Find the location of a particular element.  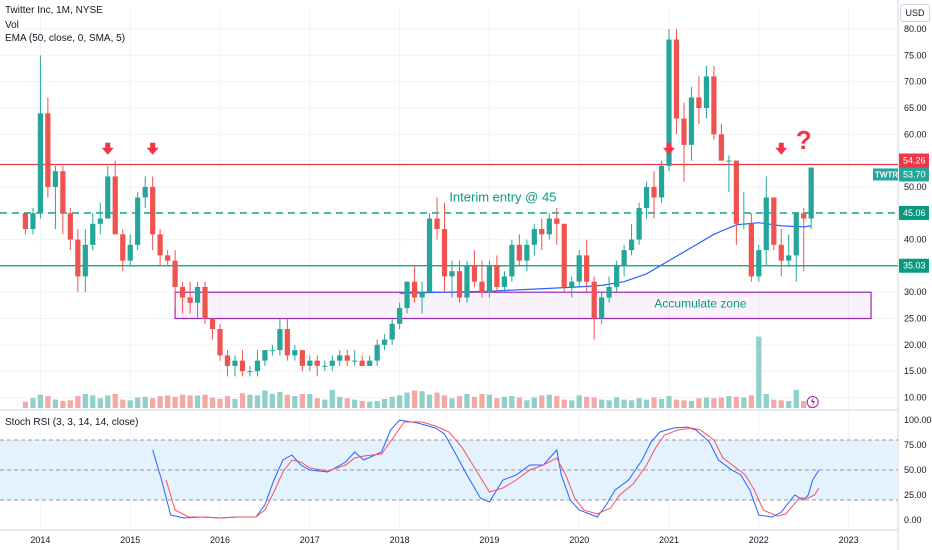

question-mark: ? is located at coordinates (804, 140).